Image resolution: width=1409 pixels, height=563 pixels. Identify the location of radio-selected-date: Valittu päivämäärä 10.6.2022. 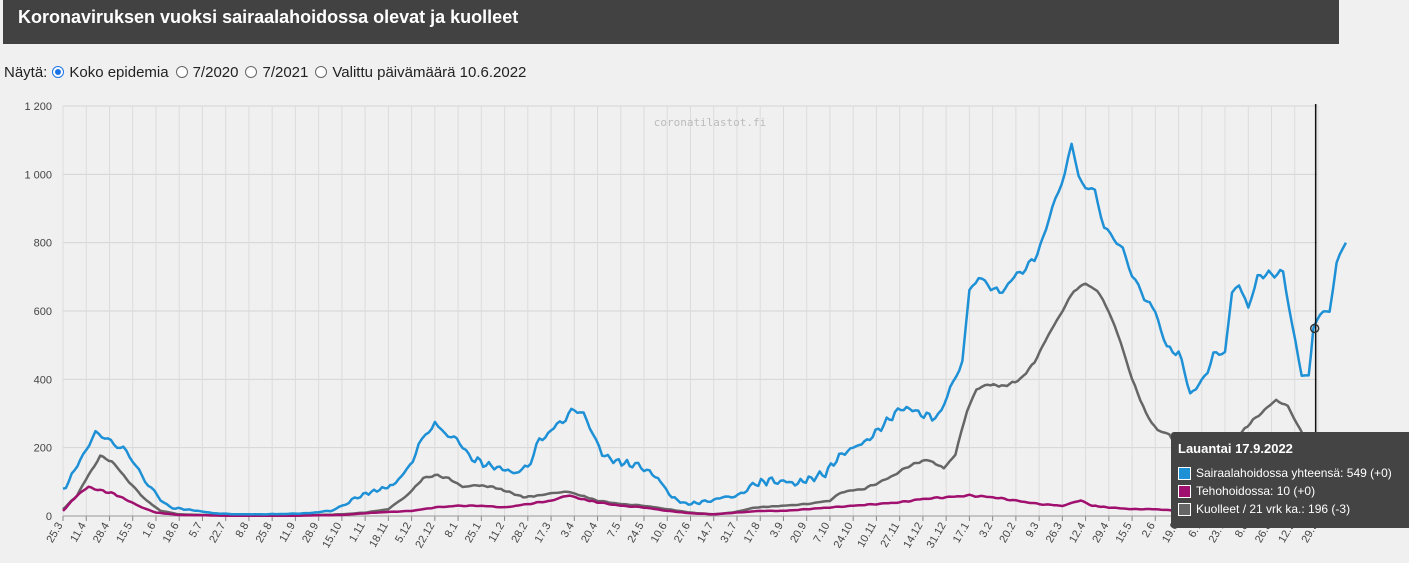
(420, 72).